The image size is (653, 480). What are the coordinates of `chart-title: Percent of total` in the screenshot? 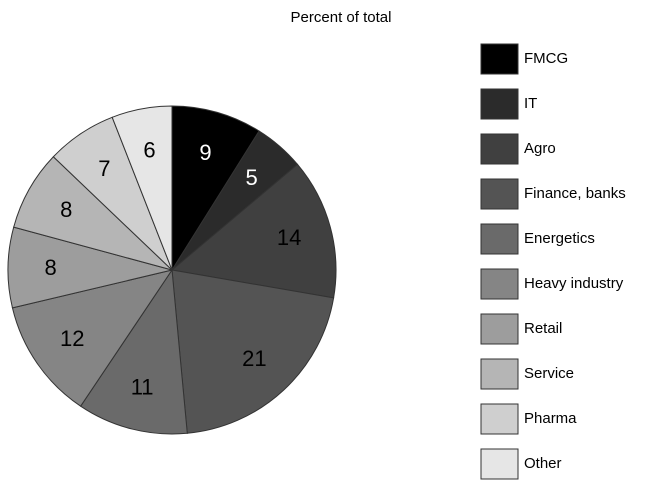 It's located at (341, 17).